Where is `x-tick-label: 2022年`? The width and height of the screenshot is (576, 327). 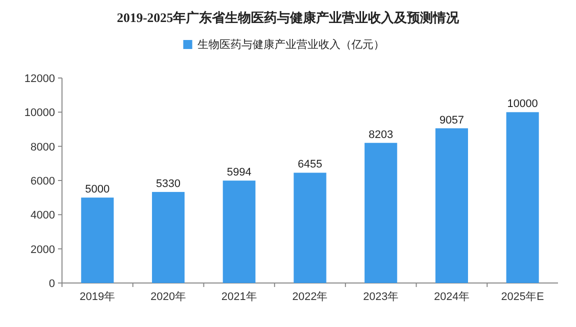
x-tick-label: 2022年 is located at coordinates (310, 297).